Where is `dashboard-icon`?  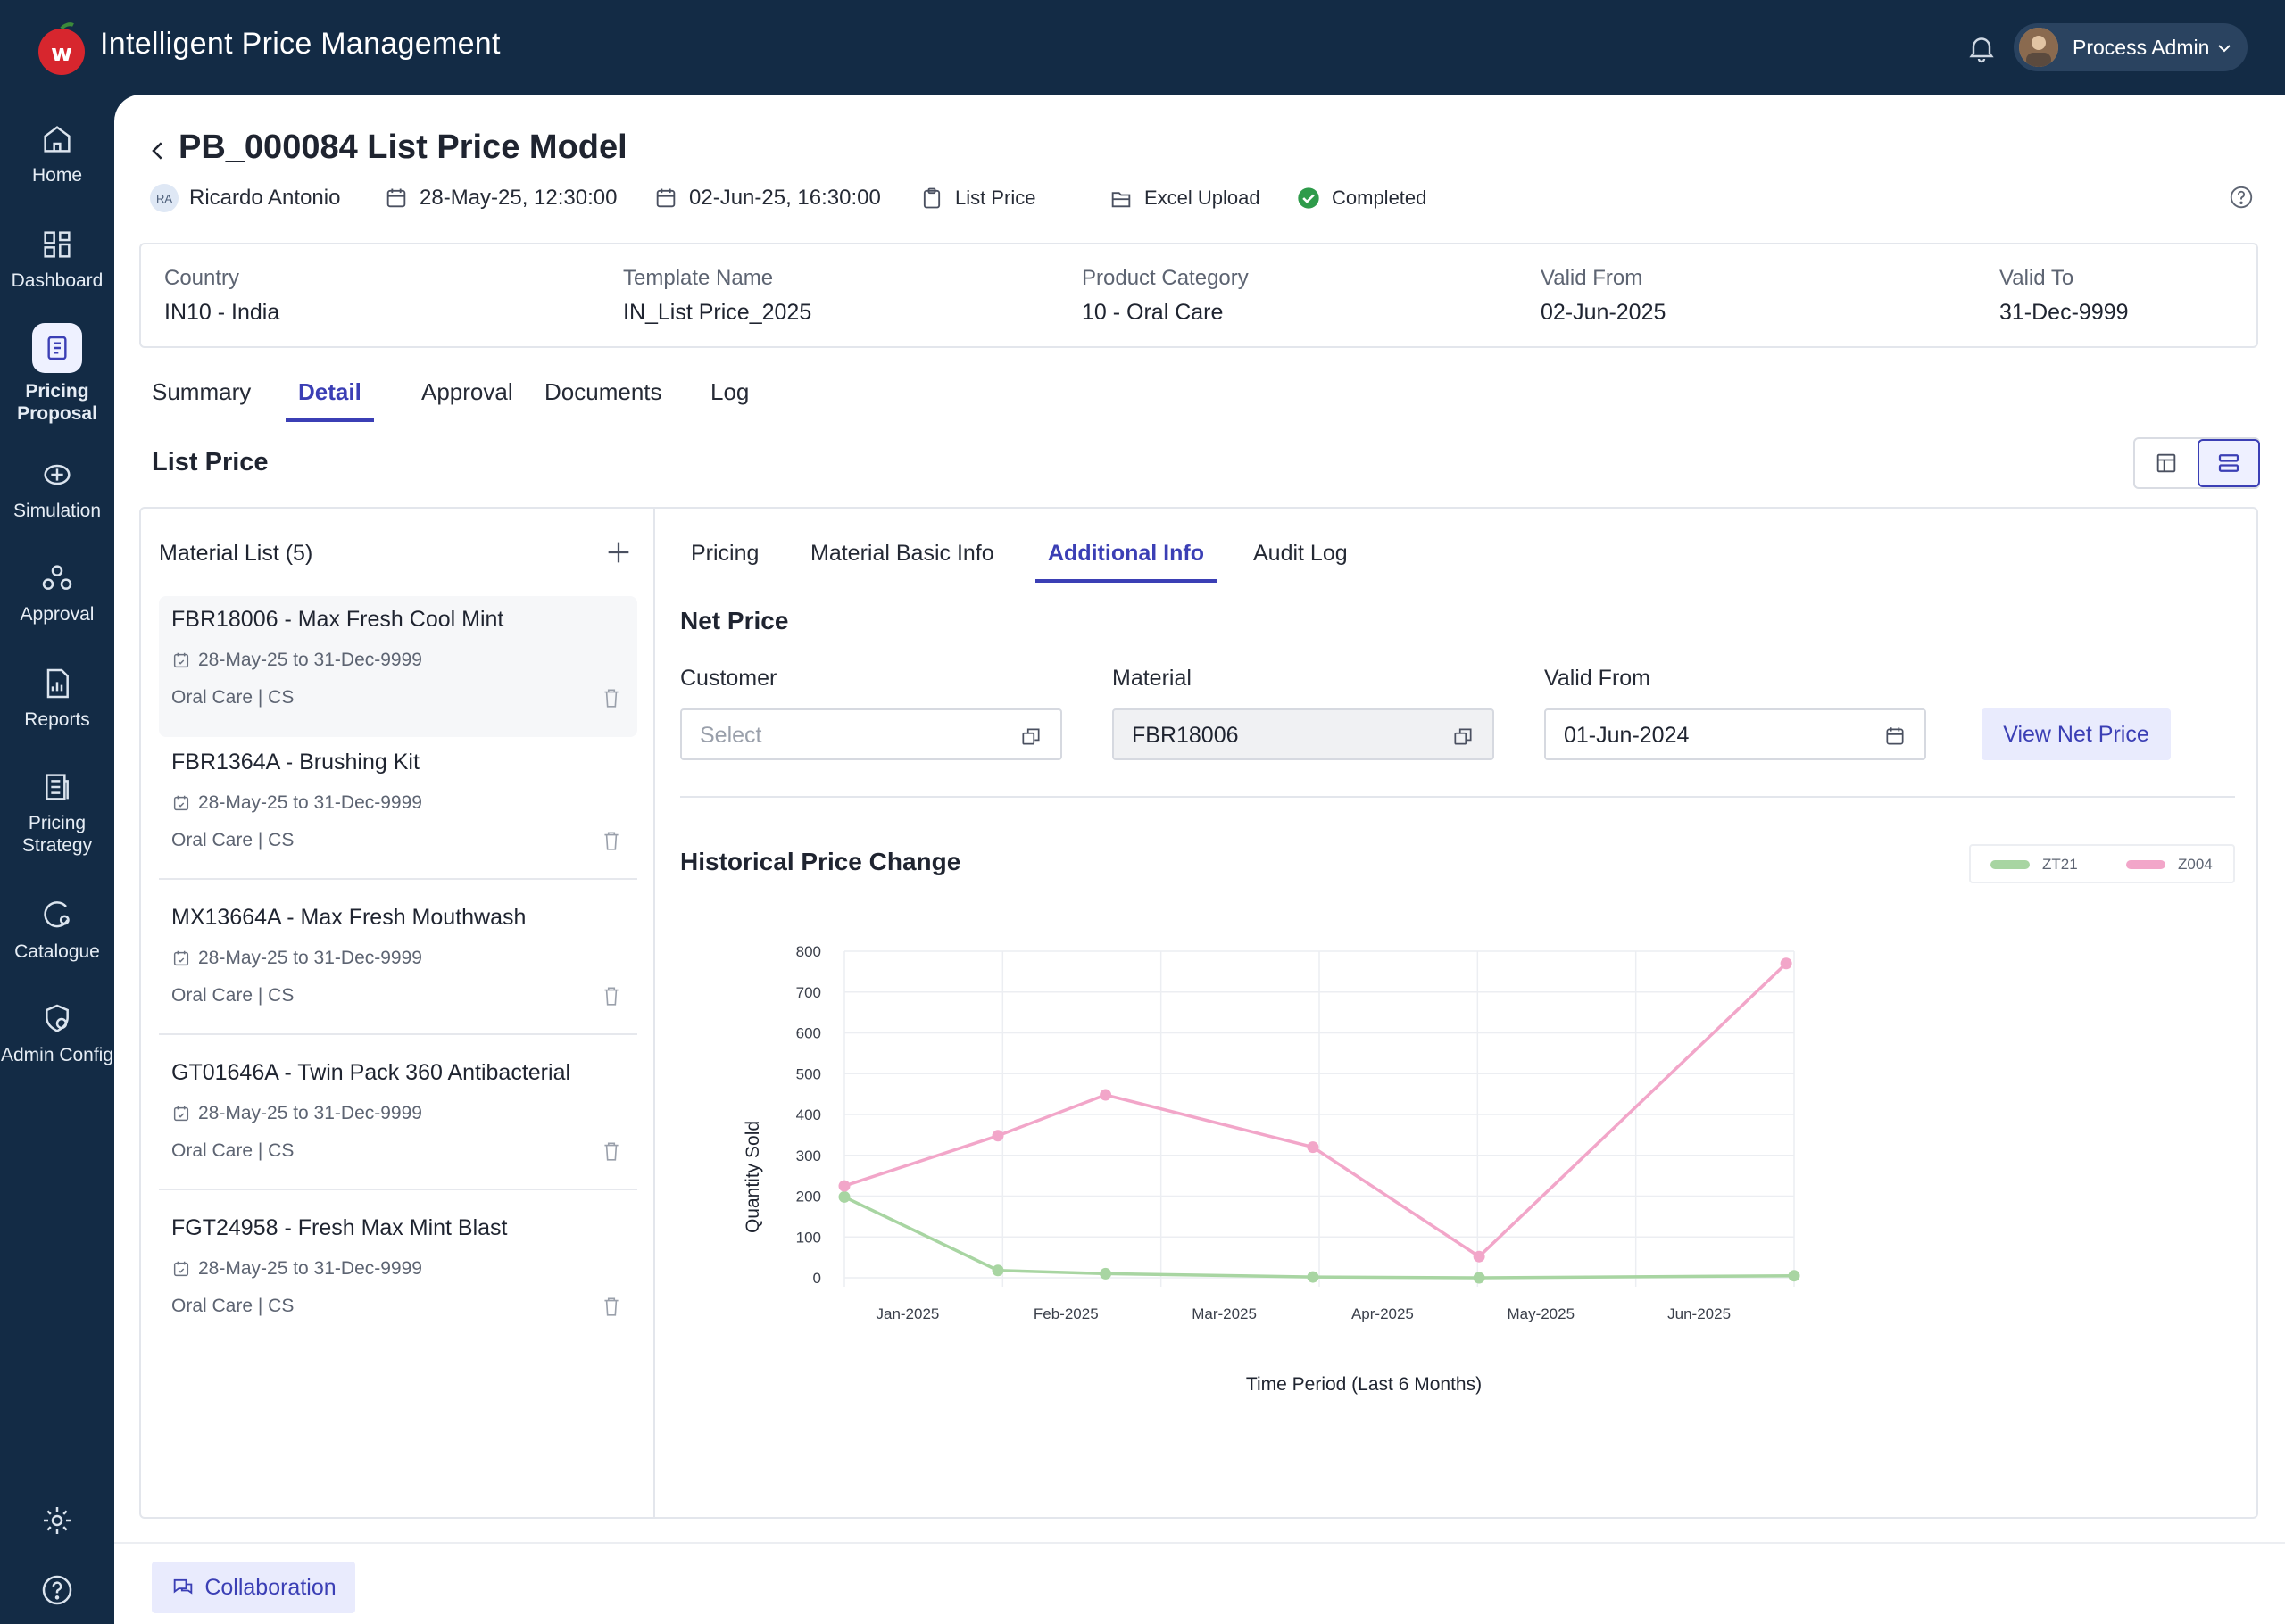
dashboard-icon is located at coordinates (57, 245).